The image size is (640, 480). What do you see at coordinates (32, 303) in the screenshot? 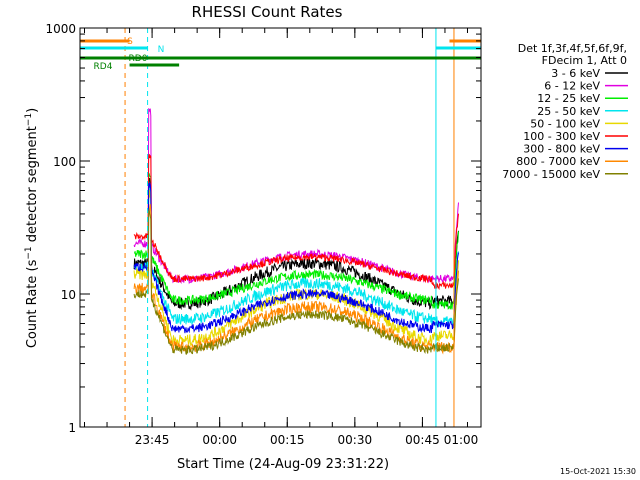
I see `y-axis-label-part1: Count Rate (s` at bounding box center [32, 303].